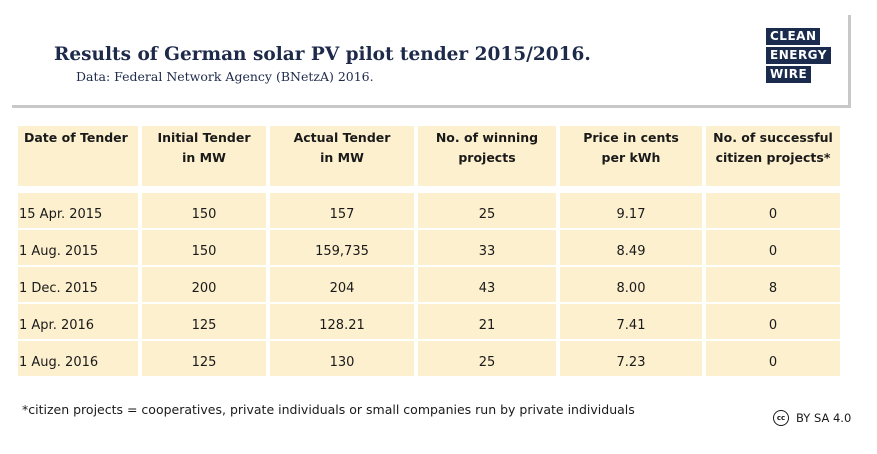 The image size is (877, 454). Describe the element at coordinates (57, 325) in the screenshot. I see `row-date-cell: 1 Apr. 2016` at that location.